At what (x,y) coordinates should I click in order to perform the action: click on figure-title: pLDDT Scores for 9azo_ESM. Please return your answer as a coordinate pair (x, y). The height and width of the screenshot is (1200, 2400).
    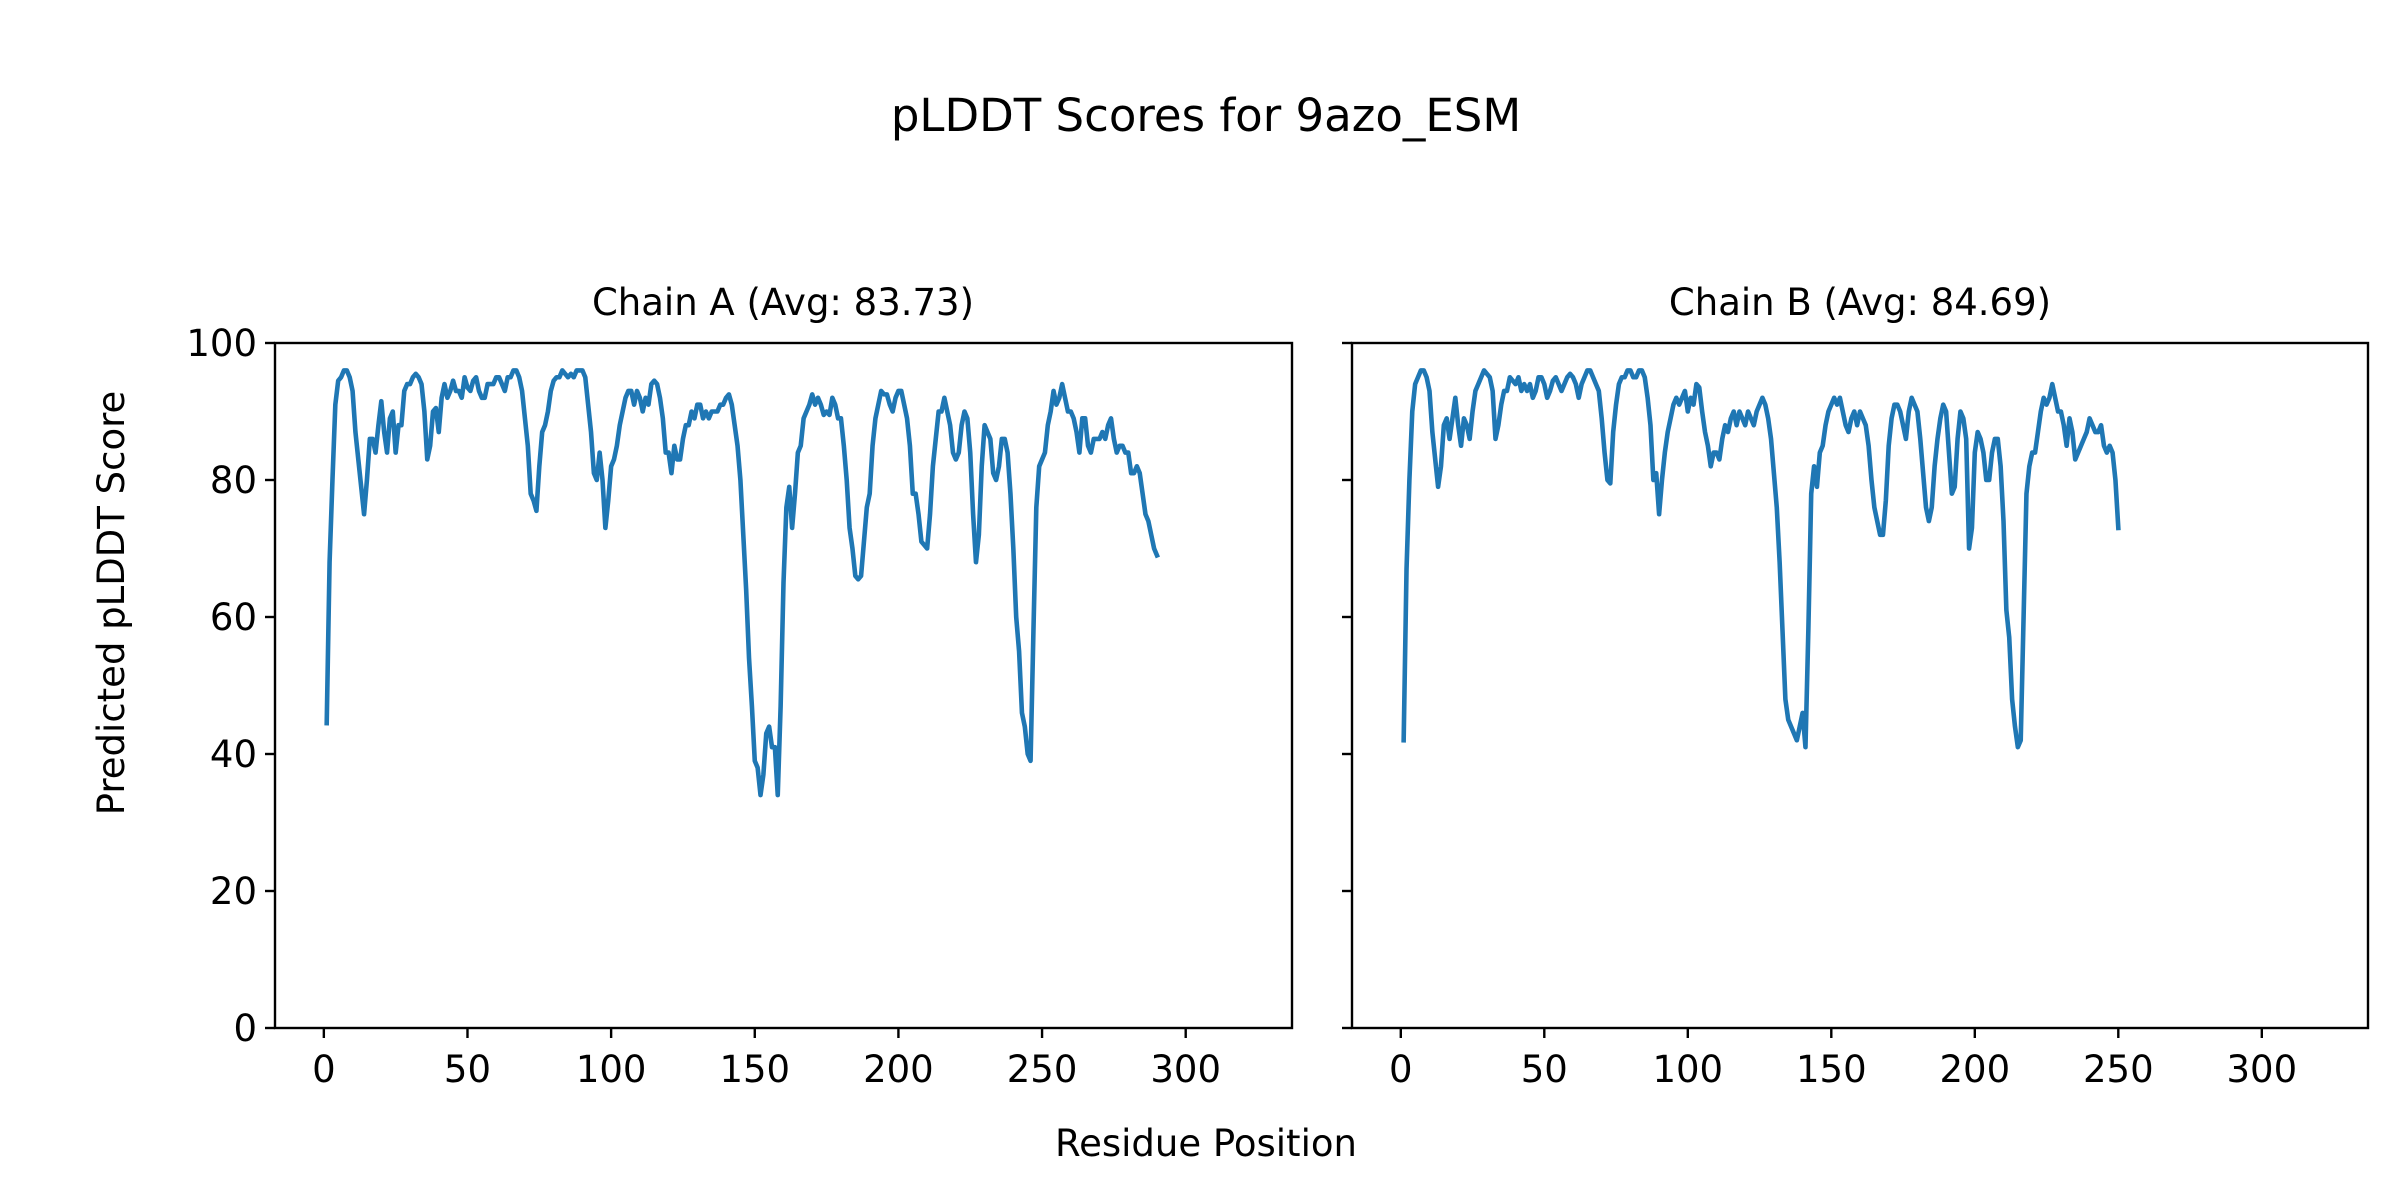
    Looking at the image, I should click on (1206, 115).